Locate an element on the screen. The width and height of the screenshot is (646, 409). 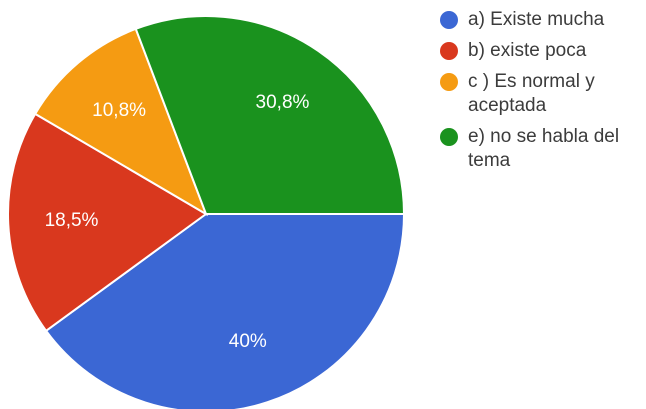
legend-item-es-normal: c ) Es normal y aceptada is located at coordinates (540, 94).